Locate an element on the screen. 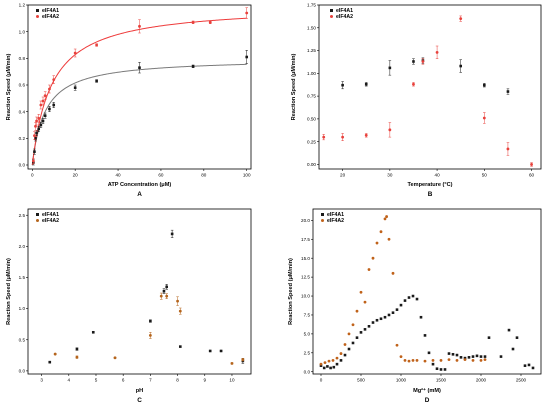 The width and height of the screenshot is (550, 406). x-tick-label: 500 is located at coordinates (361, 380).